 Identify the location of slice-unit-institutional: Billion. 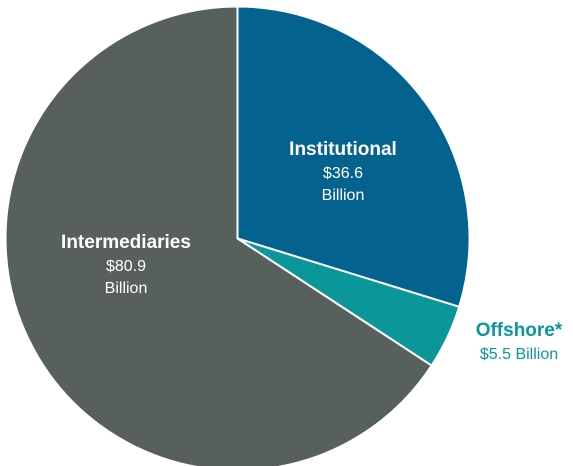
(343, 195).